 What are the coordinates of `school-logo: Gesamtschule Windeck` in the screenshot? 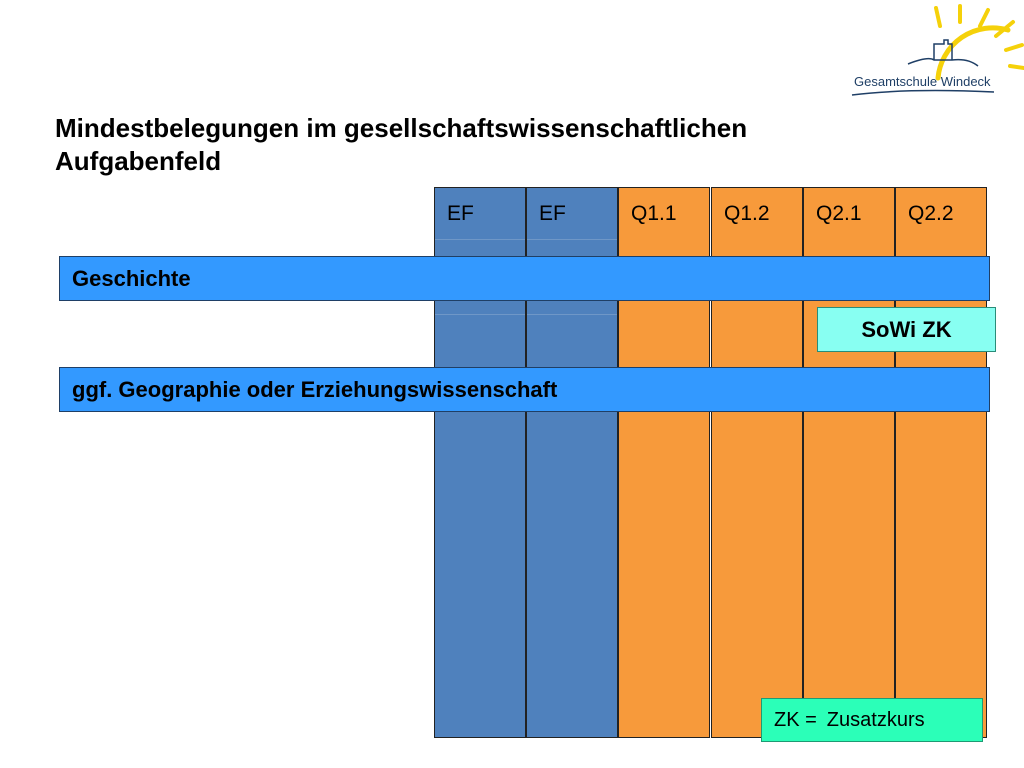 It's located at (937, 50).